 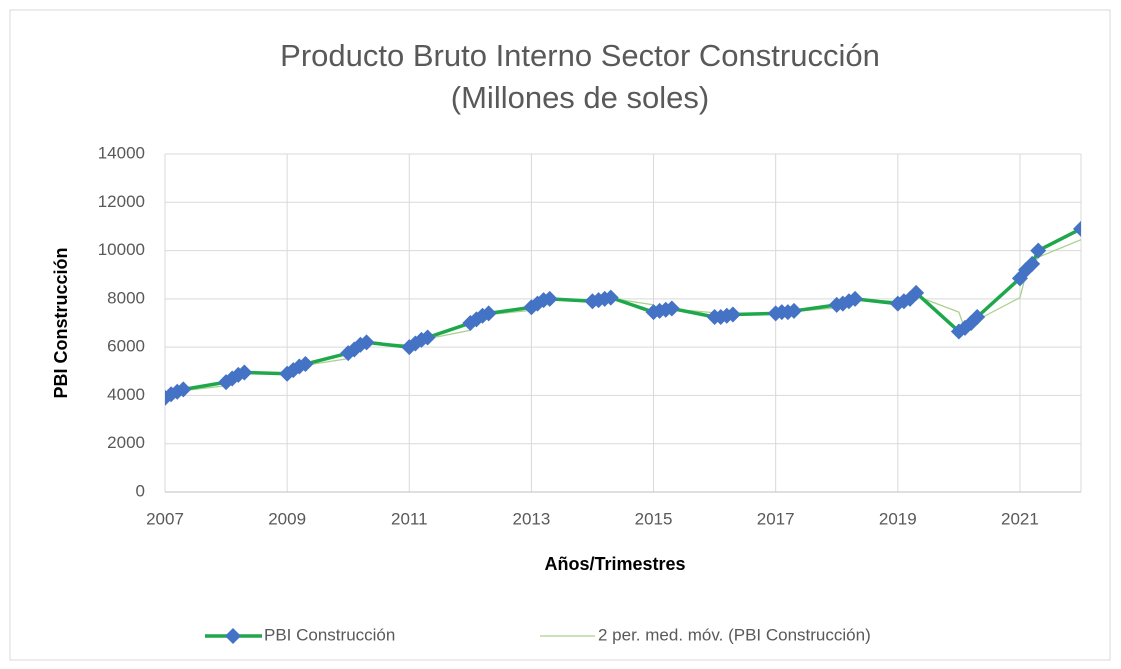 What do you see at coordinates (233, 636) in the screenshot?
I see `legend-marker` at bounding box center [233, 636].